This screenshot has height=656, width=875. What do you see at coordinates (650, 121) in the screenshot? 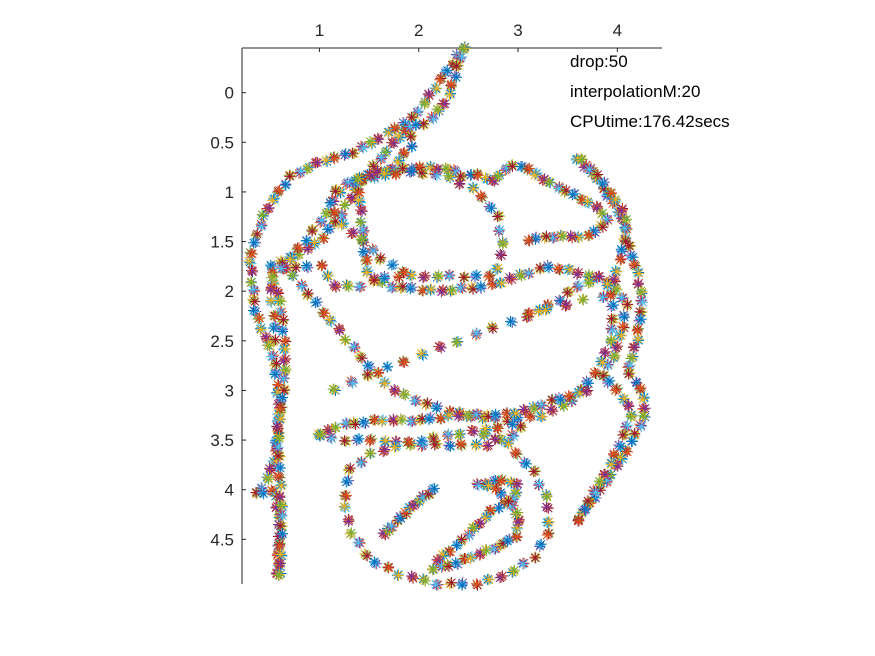
I see `annotation-cputime: CPUtime:176.42secs` at bounding box center [650, 121].